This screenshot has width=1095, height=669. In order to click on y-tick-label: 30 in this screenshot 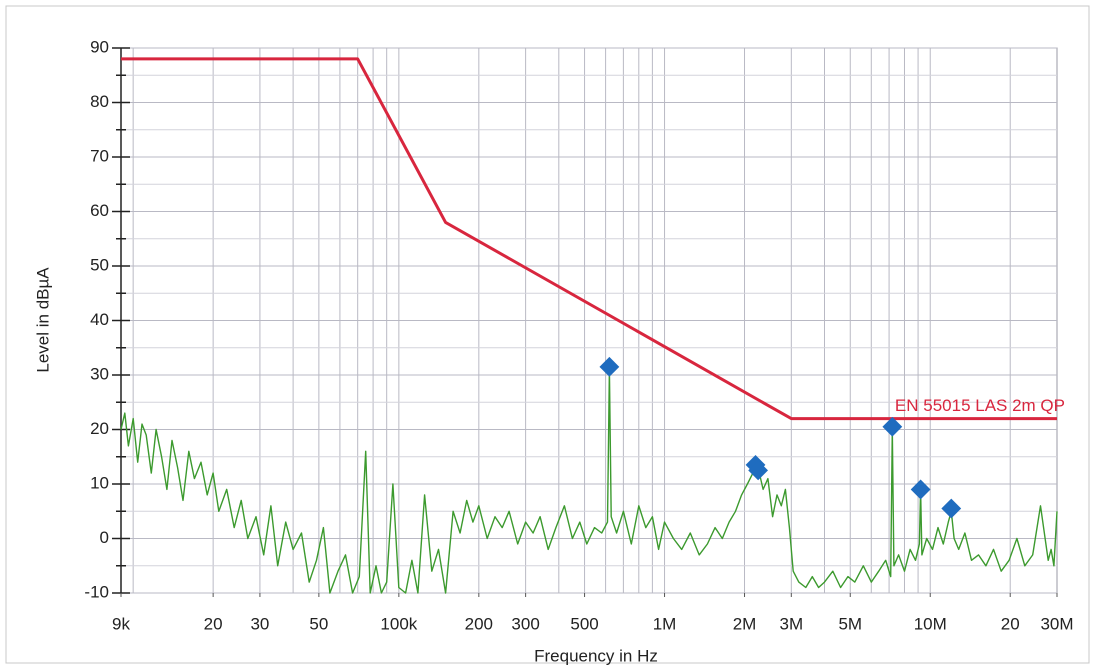, I will do `click(99, 373)`.